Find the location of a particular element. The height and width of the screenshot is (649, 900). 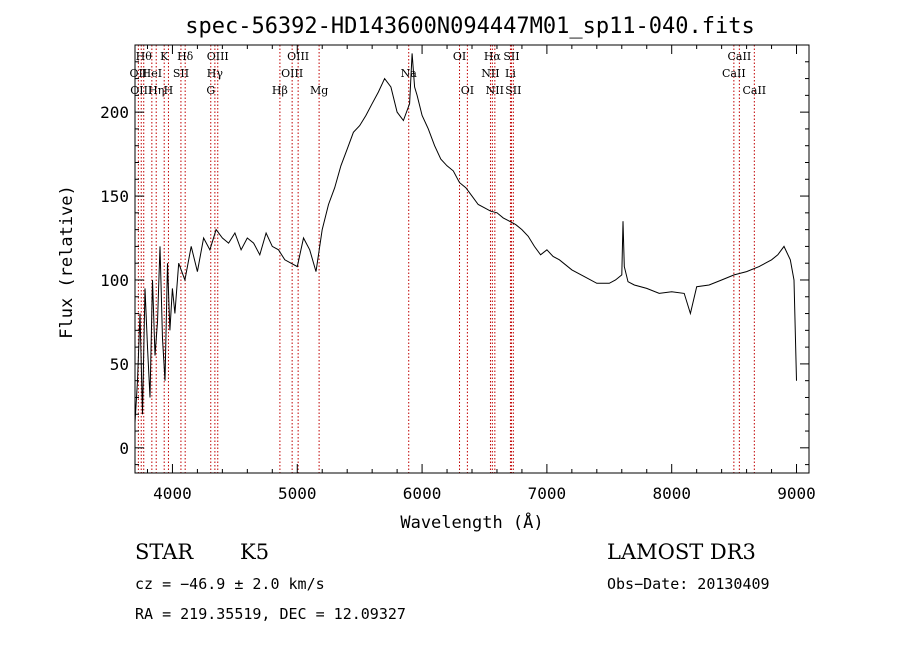

x-tick-label: 8000 is located at coordinates (671, 493).